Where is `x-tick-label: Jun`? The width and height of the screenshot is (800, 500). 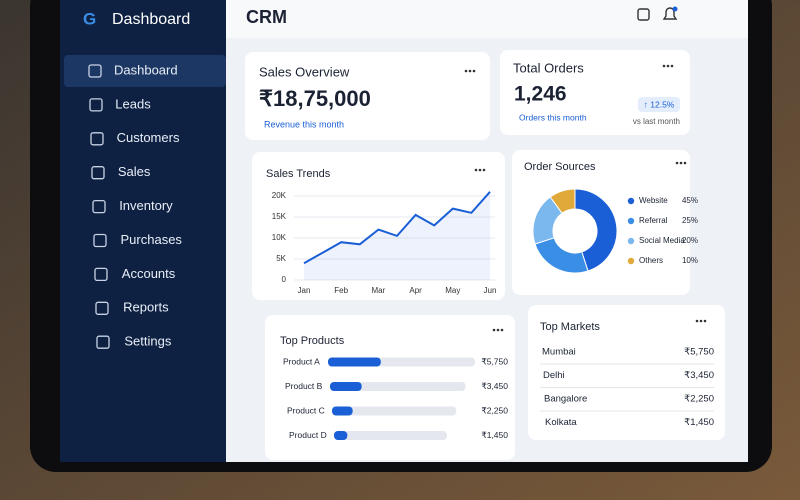
x-tick-label: Jun is located at coordinates (490, 290).